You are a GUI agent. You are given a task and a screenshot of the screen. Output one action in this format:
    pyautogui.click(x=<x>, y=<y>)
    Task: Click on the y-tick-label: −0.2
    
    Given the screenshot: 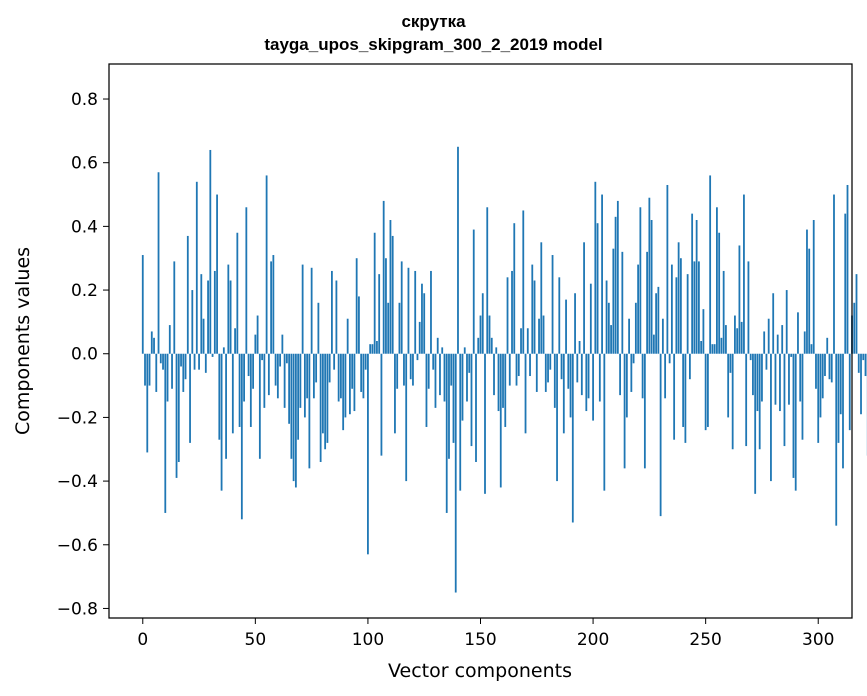 What is the action you would take?
    pyautogui.click(x=77, y=418)
    